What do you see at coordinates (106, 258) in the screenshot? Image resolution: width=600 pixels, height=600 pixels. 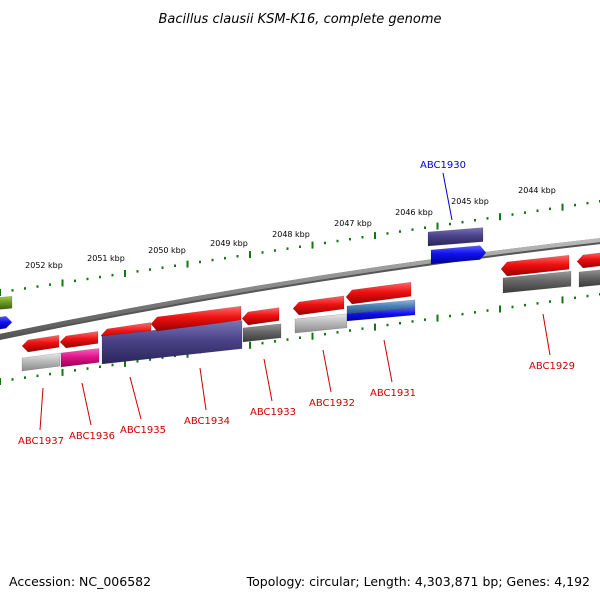 I see `ruler-label: 2051 kbp` at bounding box center [106, 258].